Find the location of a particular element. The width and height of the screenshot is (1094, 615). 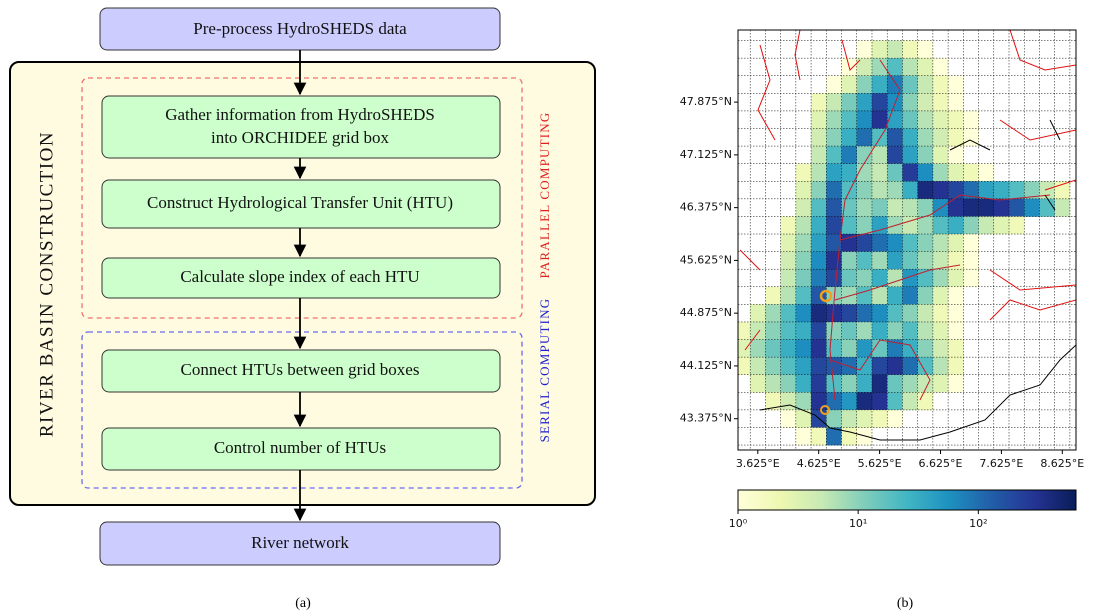

y-tick-label: 44.125°N is located at coordinates (706, 365).